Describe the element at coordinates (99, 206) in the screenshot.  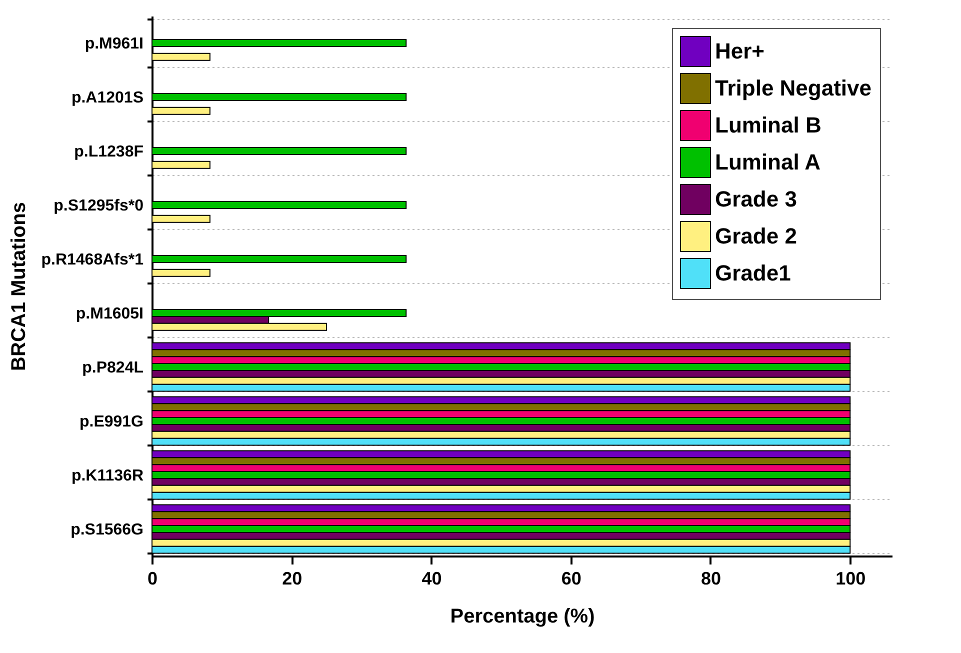
I see `y-tick-label: p.S1295fs*0` at that location.